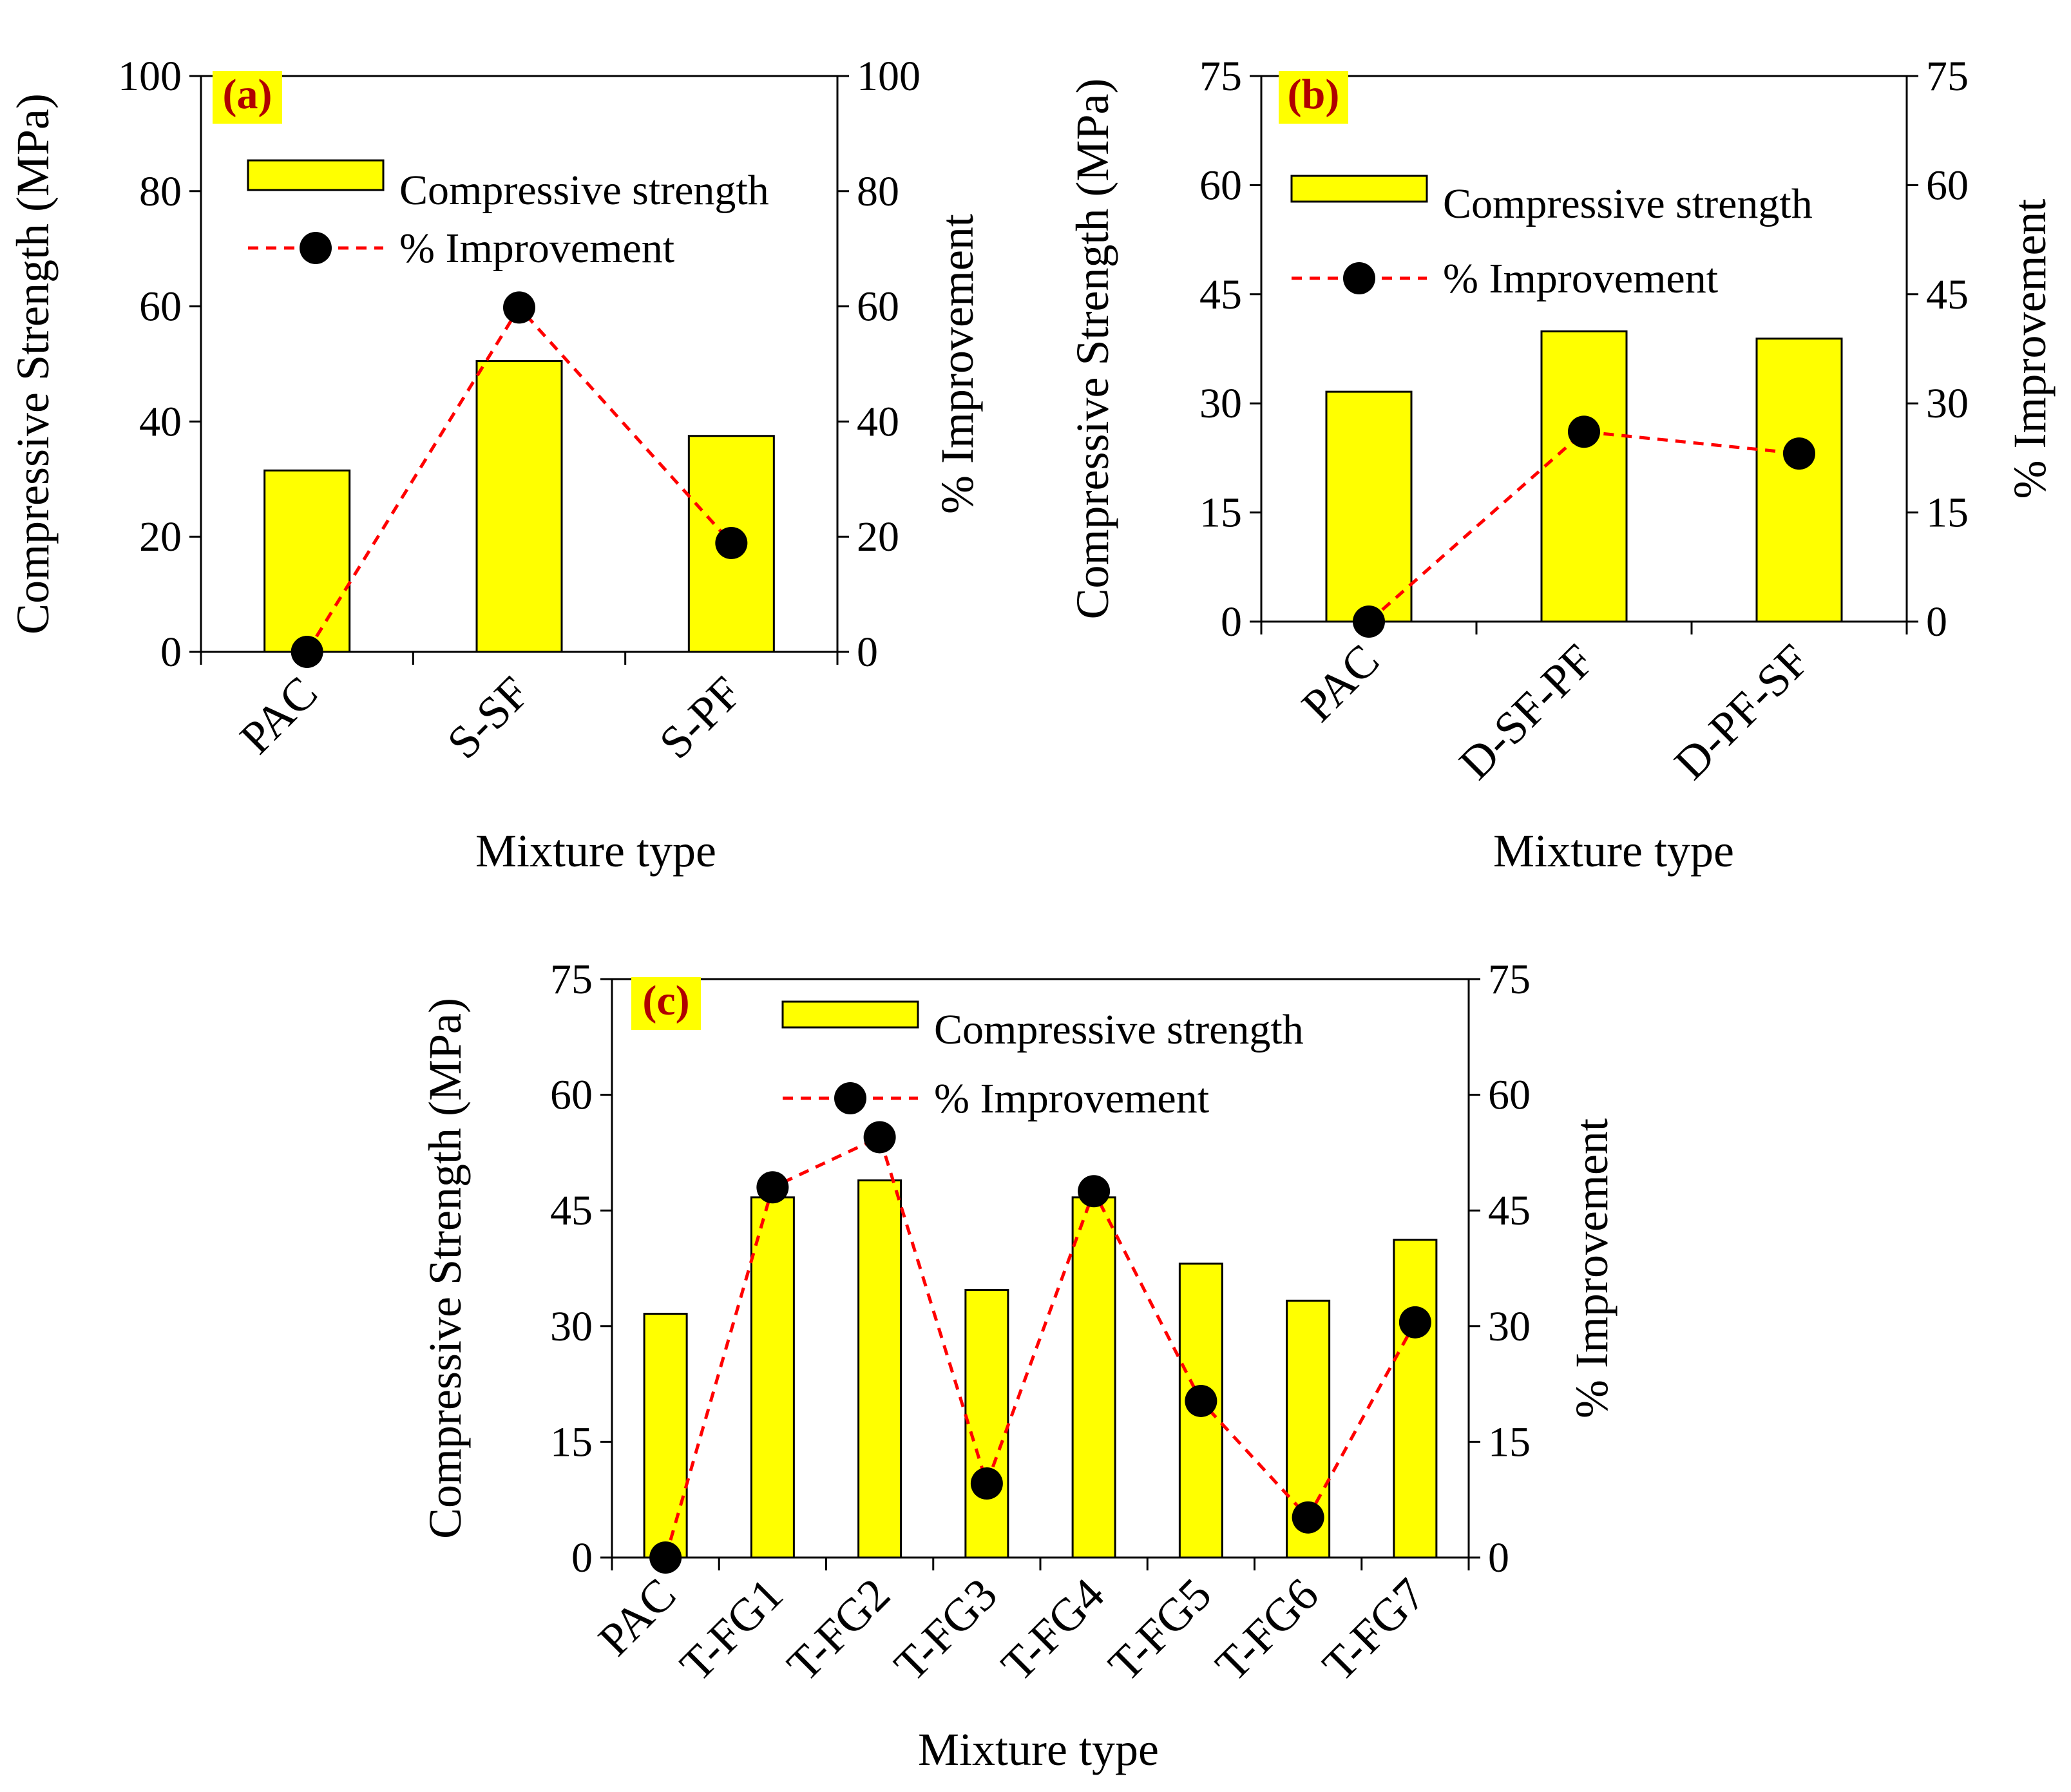 The width and height of the screenshot is (2071, 1792). What do you see at coordinates (1584, 432) in the screenshot?
I see `improvement-point-d-sf-pf` at bounding box center [1584, 432].